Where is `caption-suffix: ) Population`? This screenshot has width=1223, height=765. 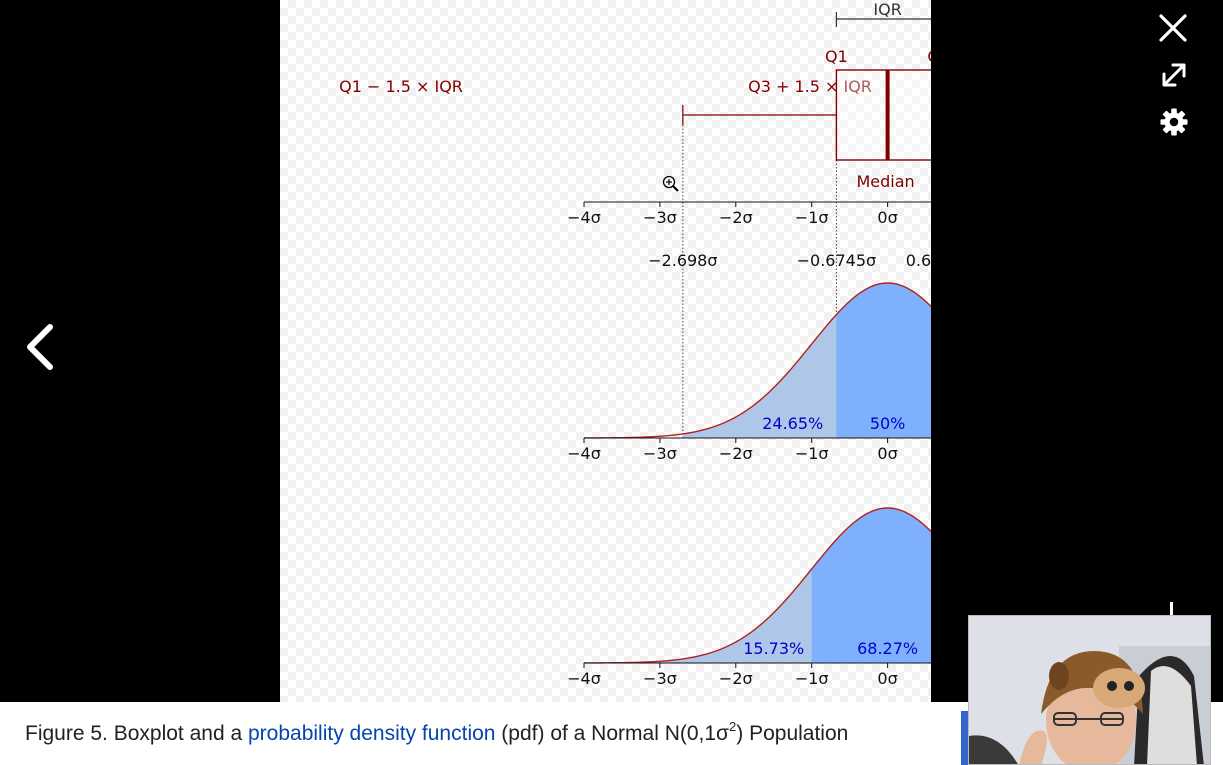
caption-suffix: ) Population is located at coordinates (792, 733).